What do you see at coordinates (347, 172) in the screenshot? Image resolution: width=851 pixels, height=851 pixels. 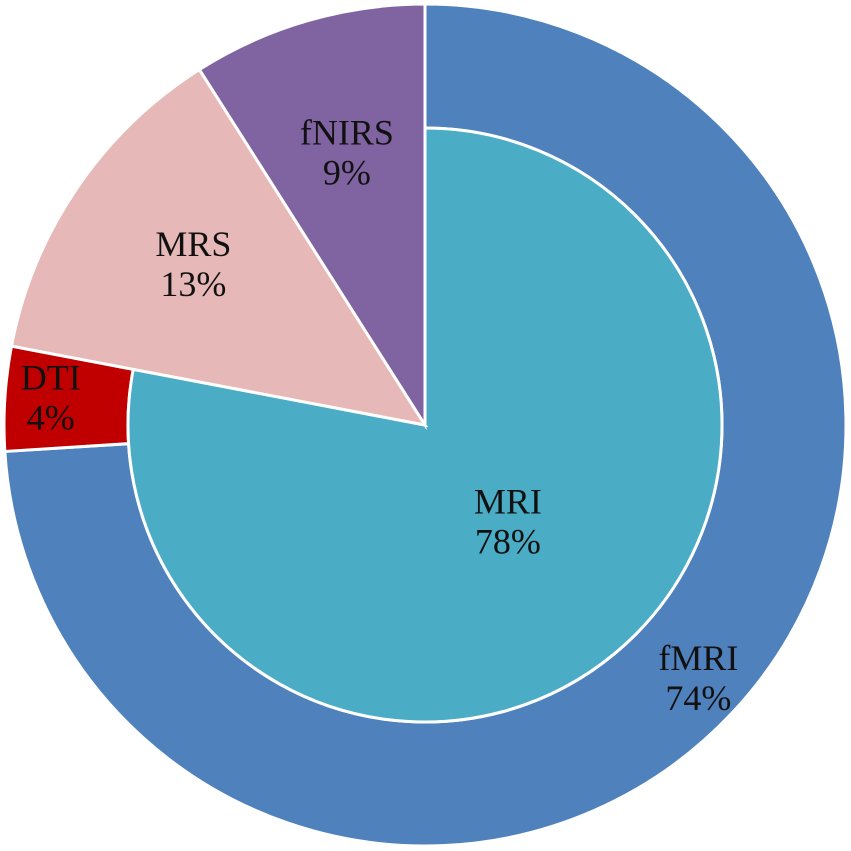 I see `slice-value-label: 9%` at bounding box center [347, 172].